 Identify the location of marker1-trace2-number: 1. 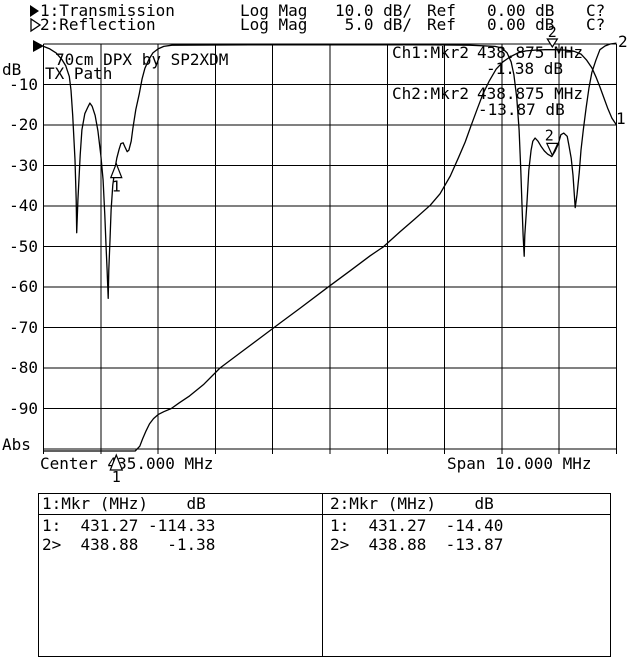
(116, 187).